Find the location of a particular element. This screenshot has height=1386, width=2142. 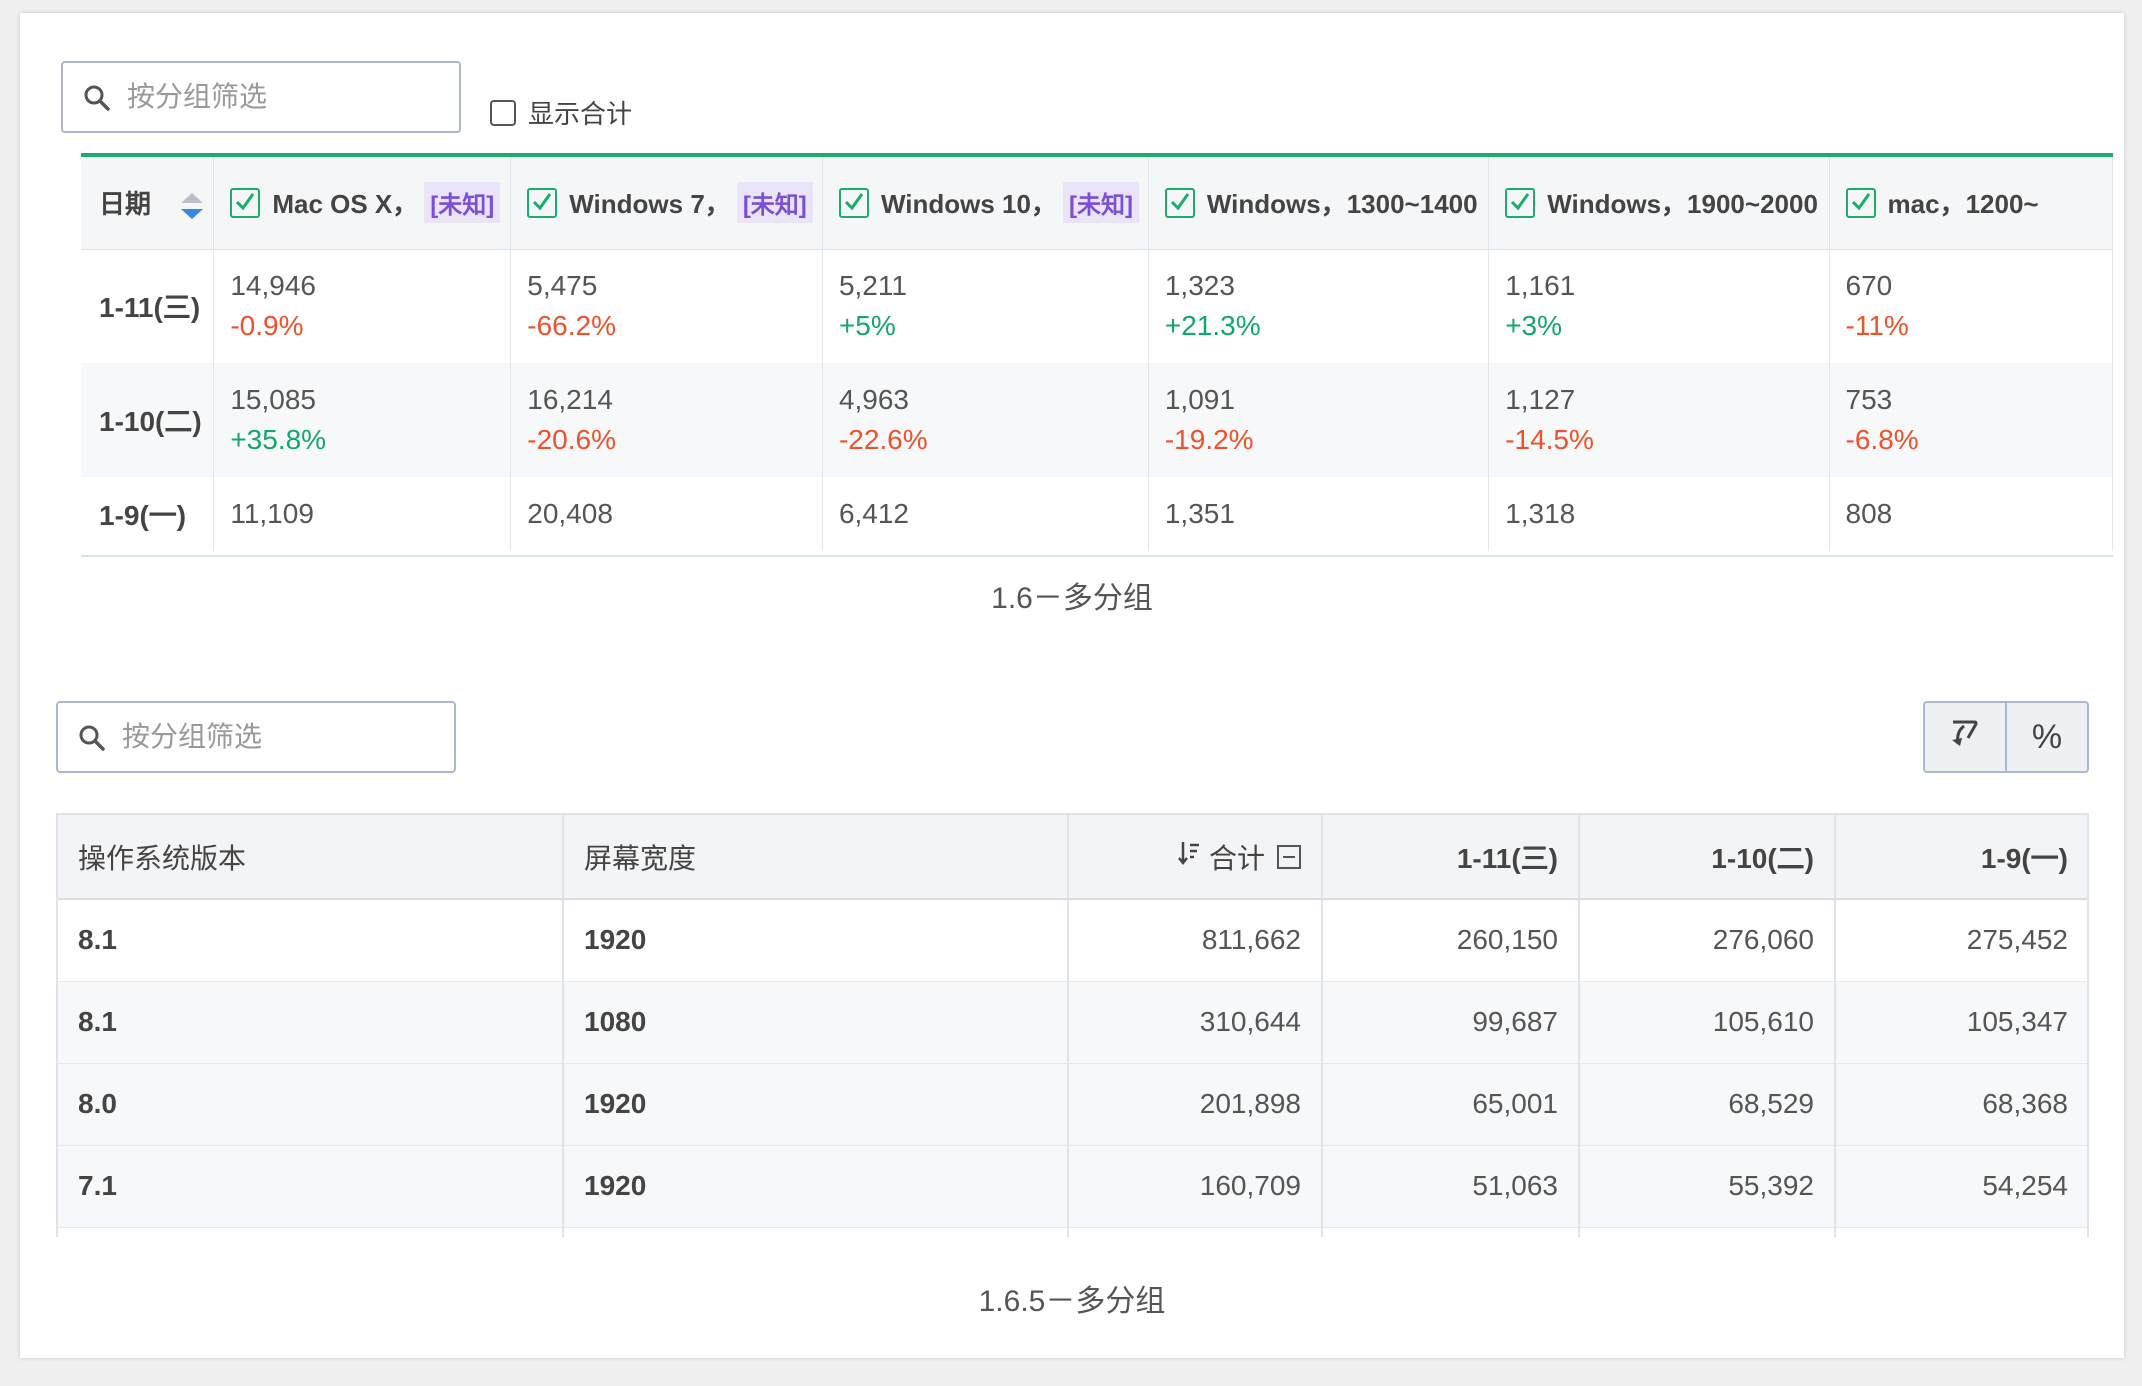

cell-change: +35.8% is located at coordinates (278, 439).